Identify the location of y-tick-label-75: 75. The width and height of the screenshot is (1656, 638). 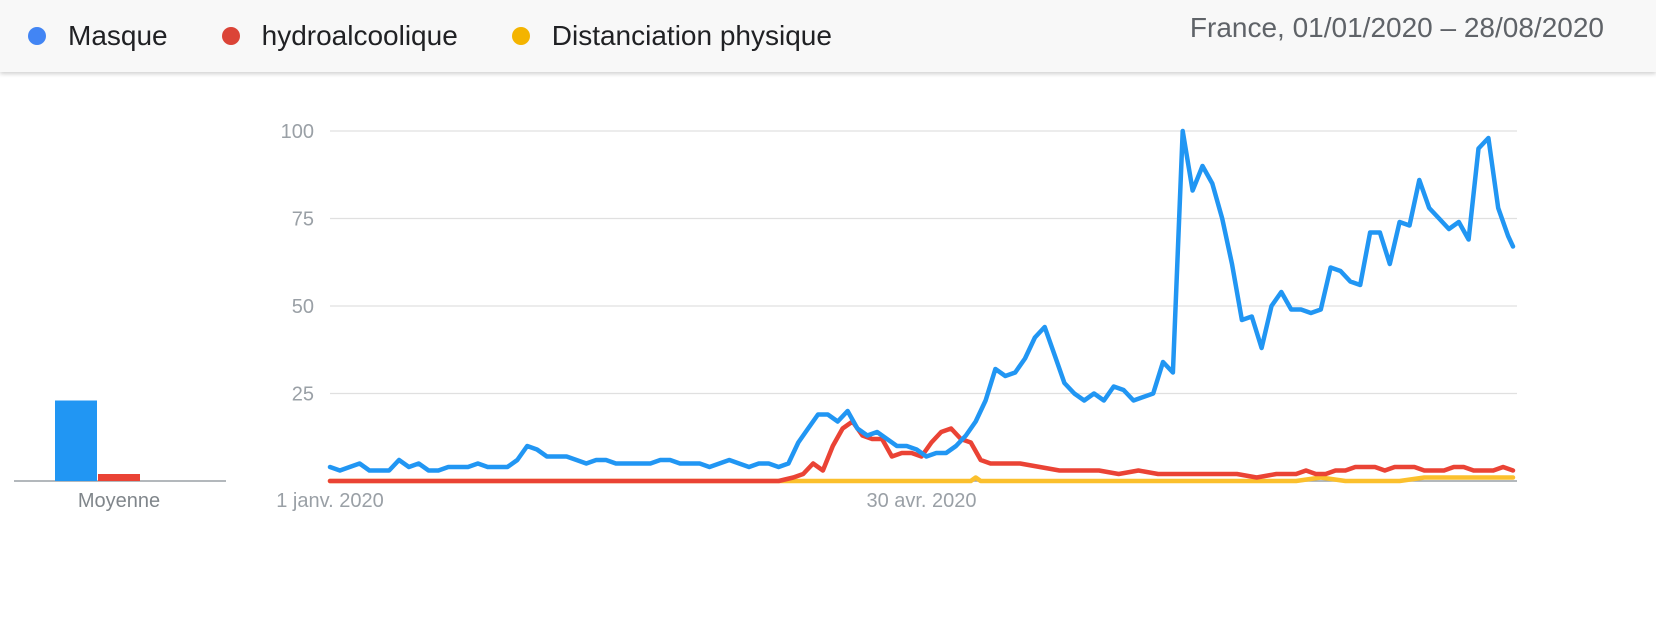
(303, 220).